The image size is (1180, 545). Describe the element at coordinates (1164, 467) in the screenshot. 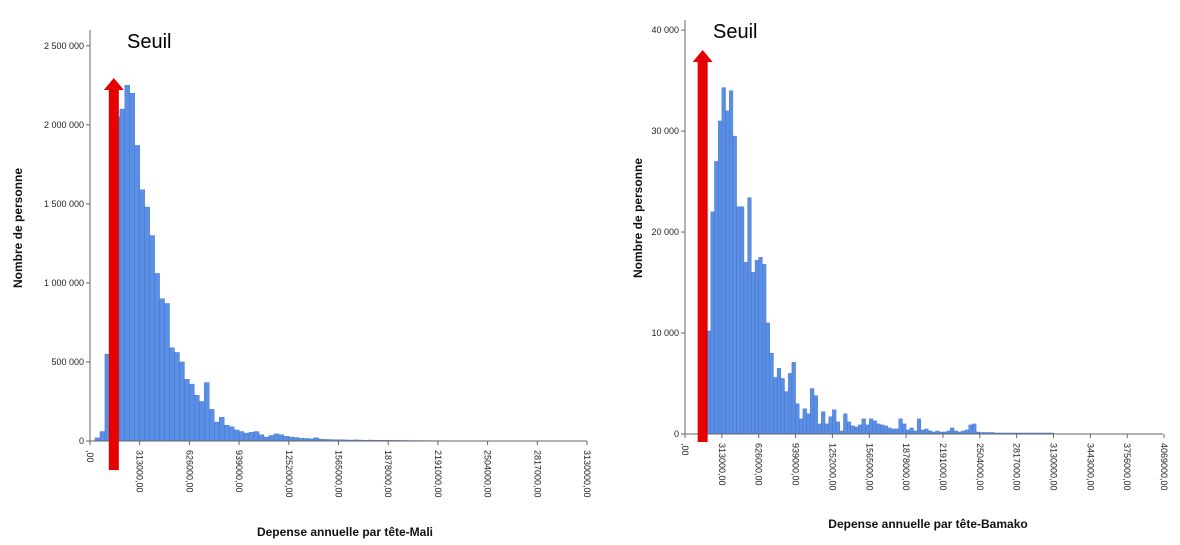

I see `x-tick-label: 4069000,00` at that location.